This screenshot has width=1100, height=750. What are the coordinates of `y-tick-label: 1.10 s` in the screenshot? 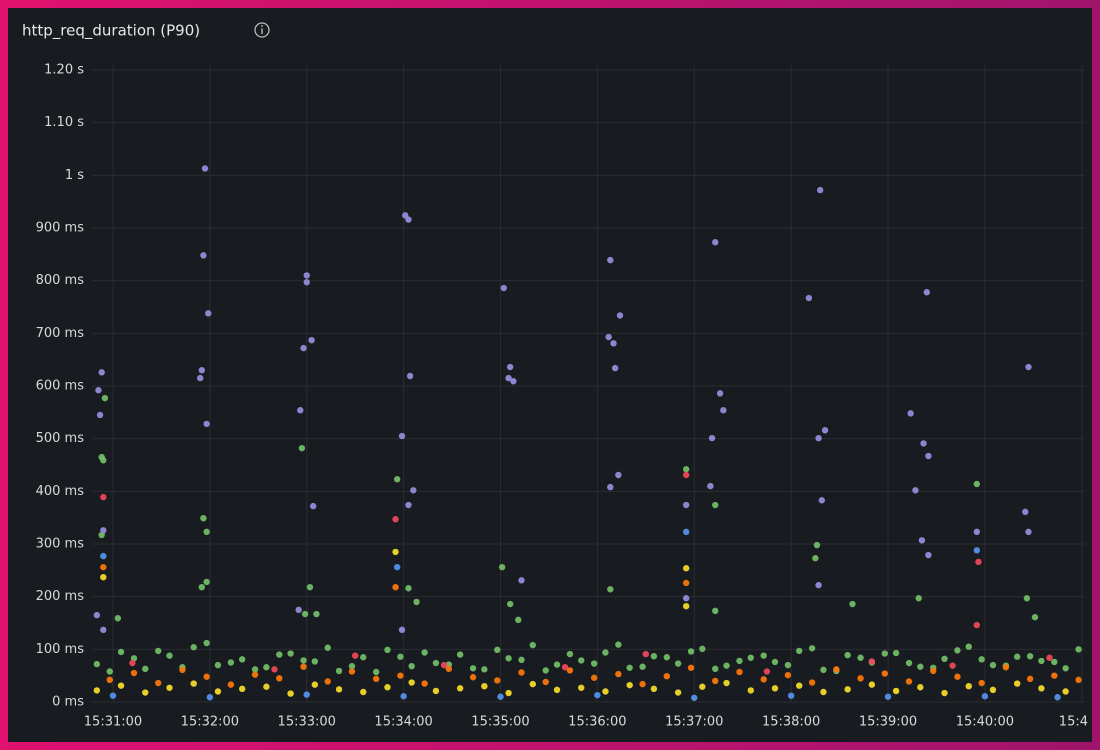 It's located at (64, 122).